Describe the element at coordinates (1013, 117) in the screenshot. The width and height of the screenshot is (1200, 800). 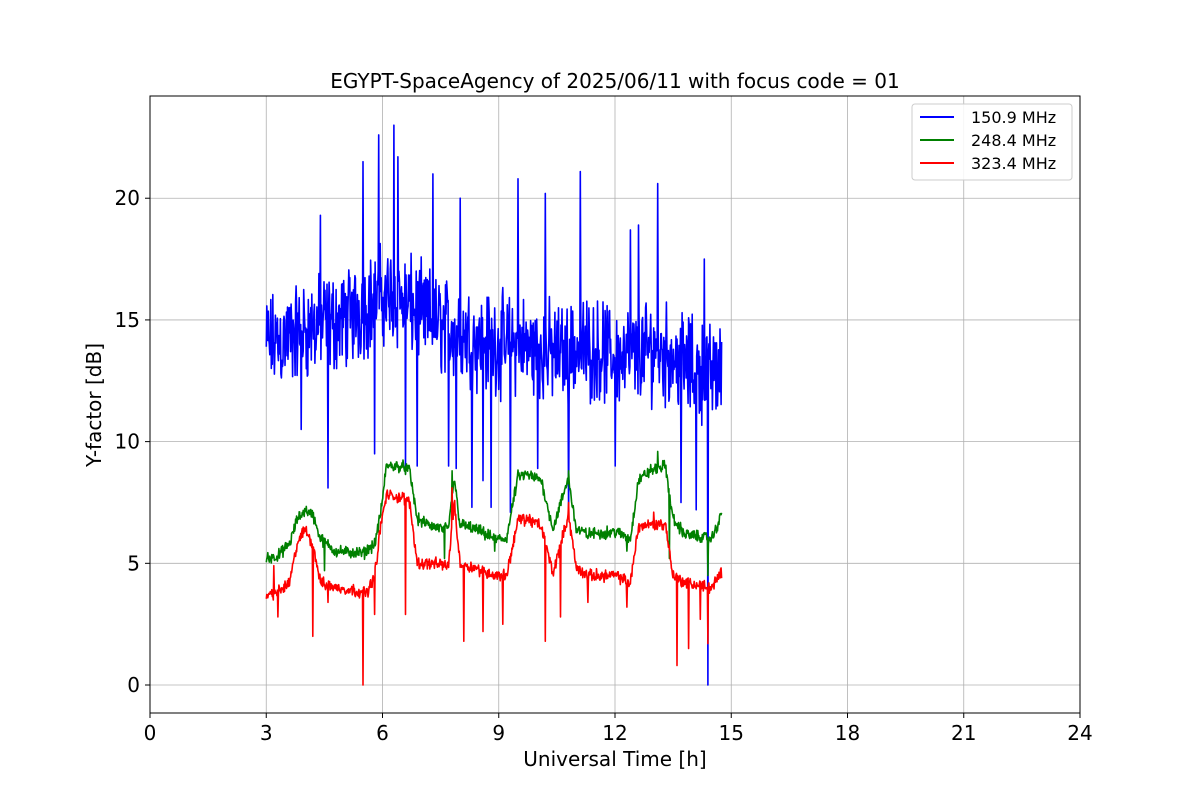
I see `legend-label: 150.9 MHz` at that location.